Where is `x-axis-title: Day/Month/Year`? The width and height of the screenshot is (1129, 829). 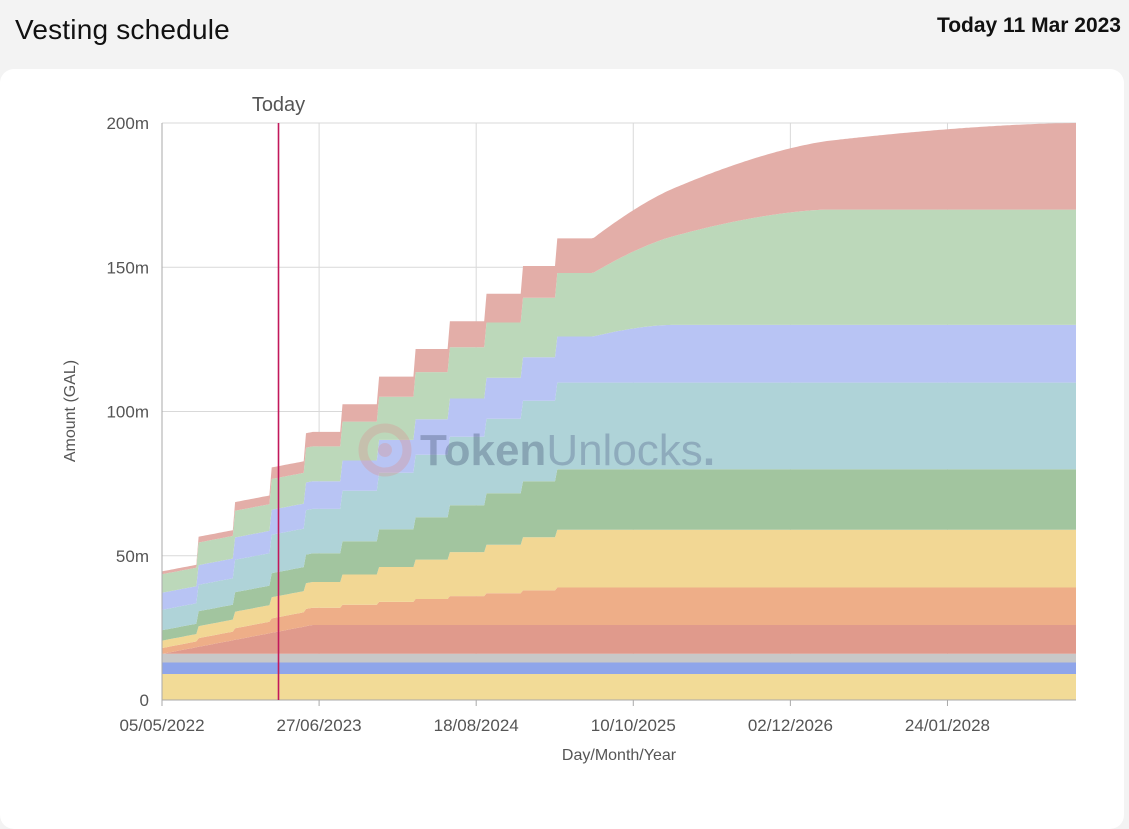
x-axis-title: Day/Month/Year is located at coordinates (619, 755).